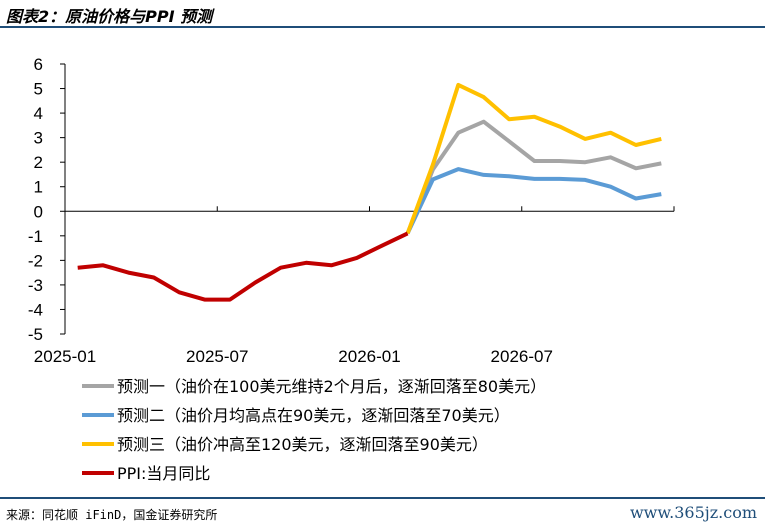 The width and height of the screenshot is (765, 529). I want to click on y-tick-label: 6, so click(38, 64).